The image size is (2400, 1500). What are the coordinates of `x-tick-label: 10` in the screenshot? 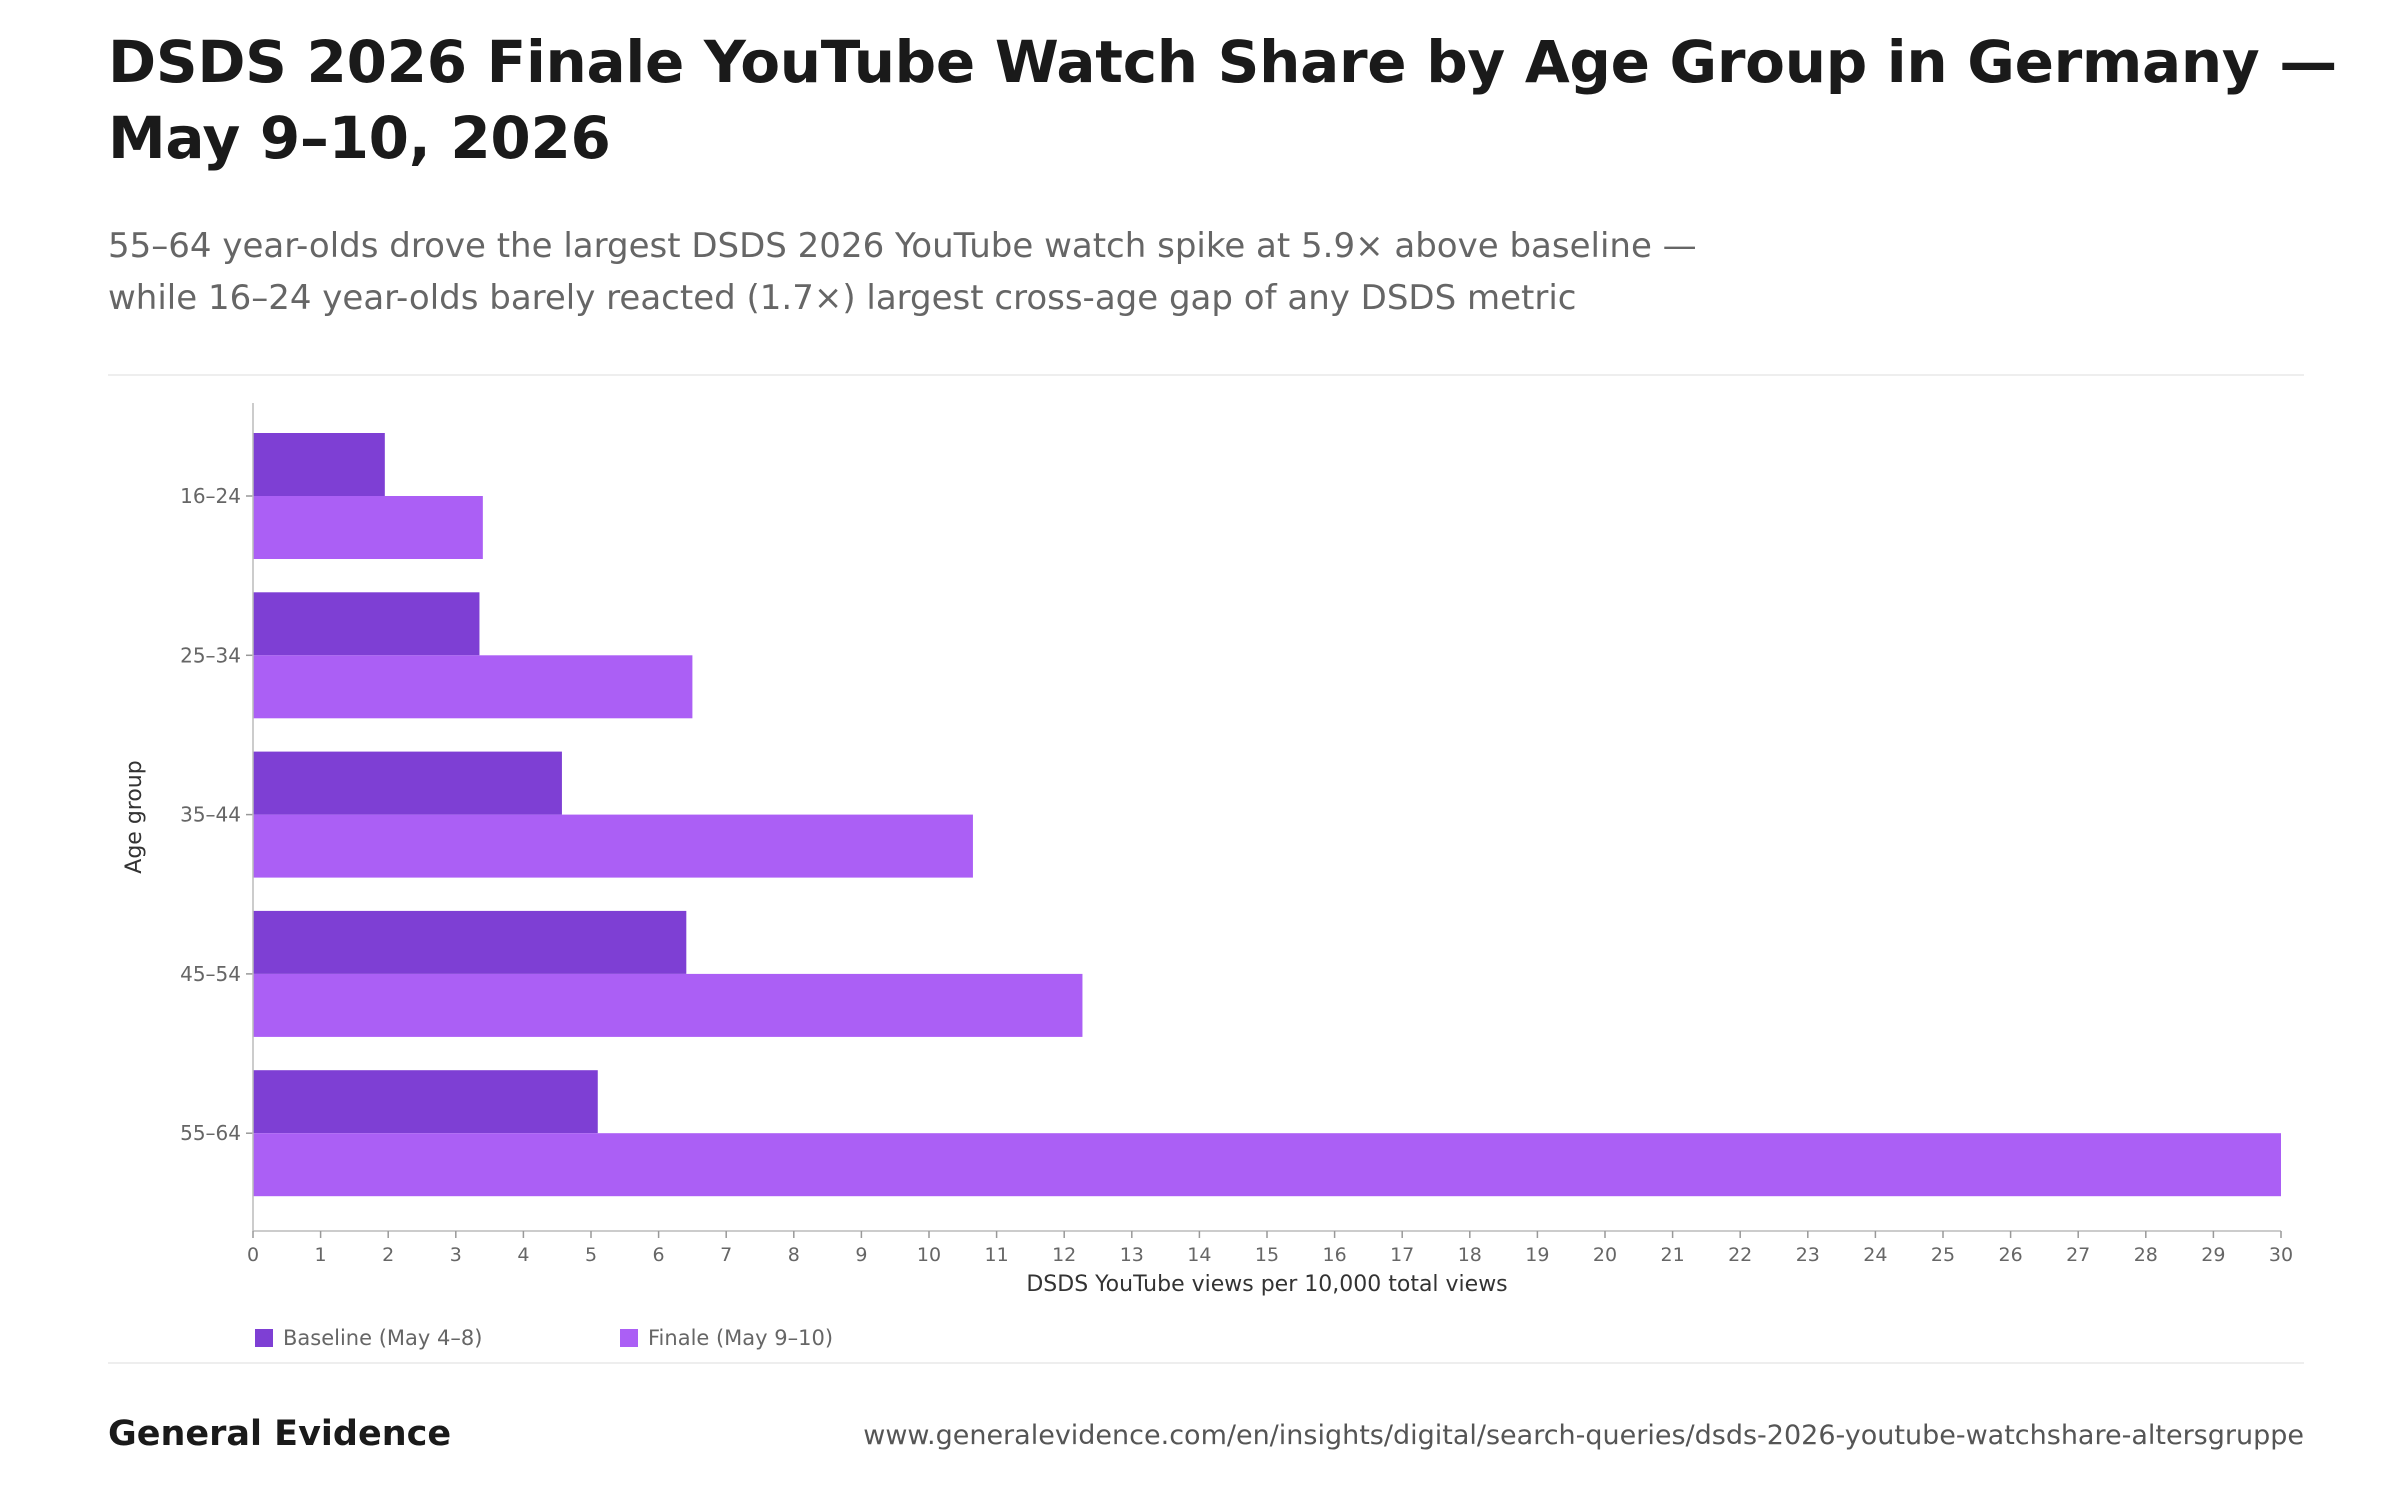 It's located at (929, 1255).